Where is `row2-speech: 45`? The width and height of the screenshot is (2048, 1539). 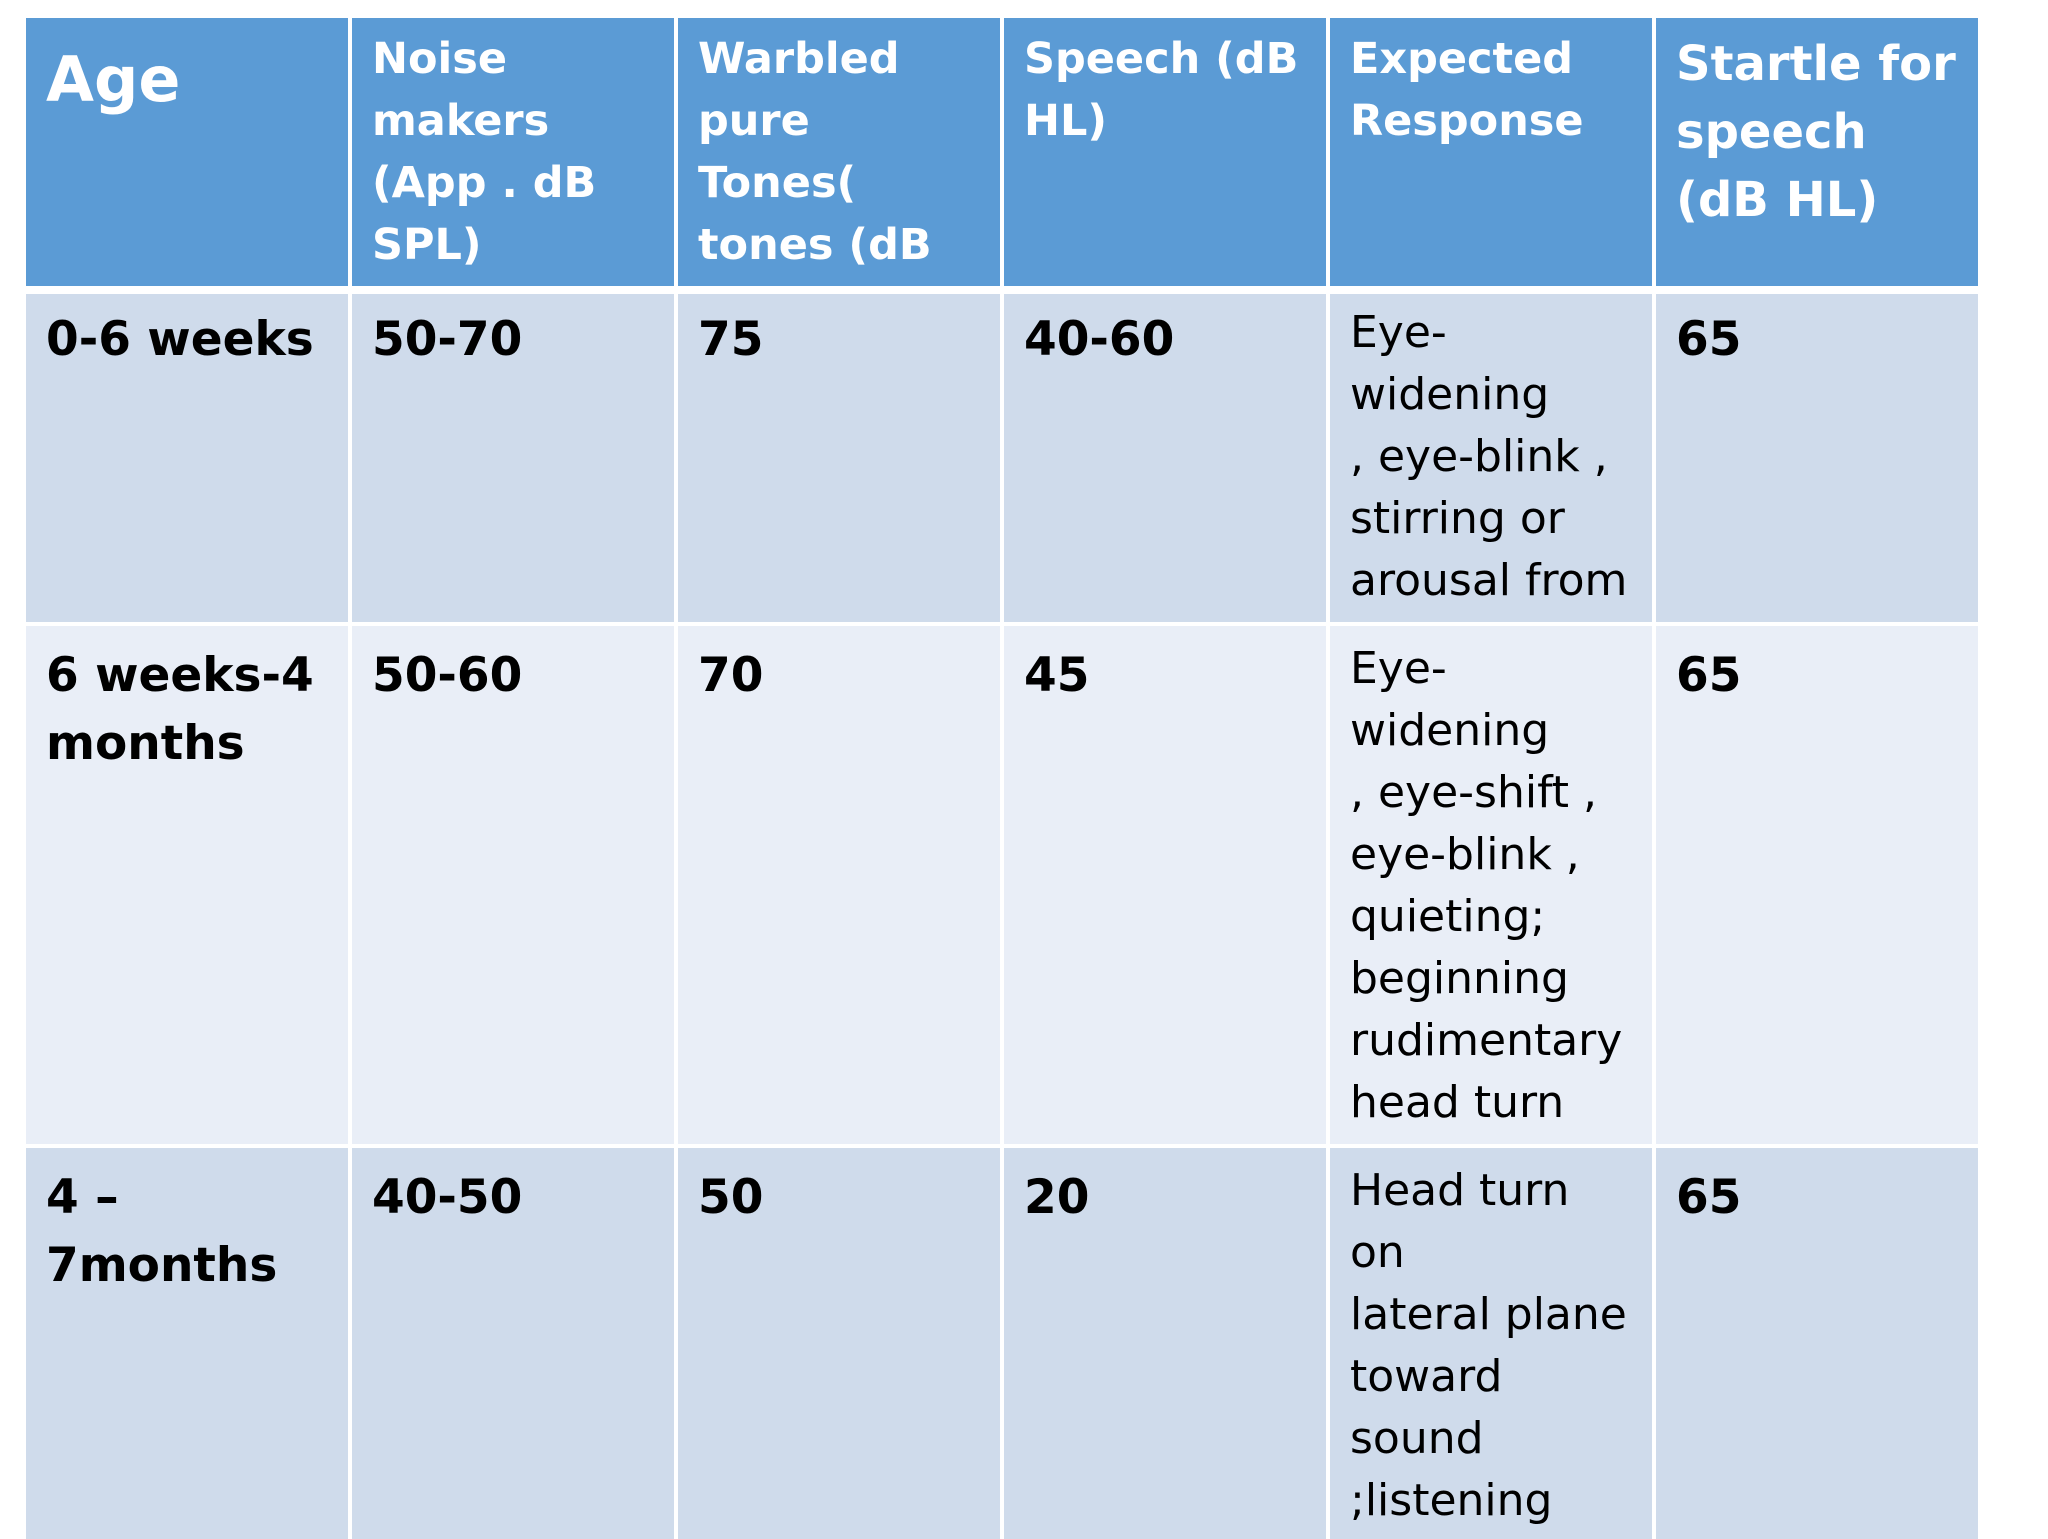 row2-speech: 45 is located at coordinates (1165, 885).